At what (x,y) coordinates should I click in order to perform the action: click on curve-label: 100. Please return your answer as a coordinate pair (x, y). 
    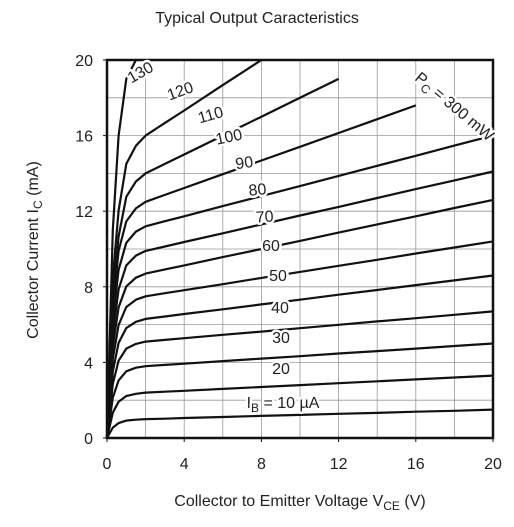
    Looking at the image, I should click on (229, 137).